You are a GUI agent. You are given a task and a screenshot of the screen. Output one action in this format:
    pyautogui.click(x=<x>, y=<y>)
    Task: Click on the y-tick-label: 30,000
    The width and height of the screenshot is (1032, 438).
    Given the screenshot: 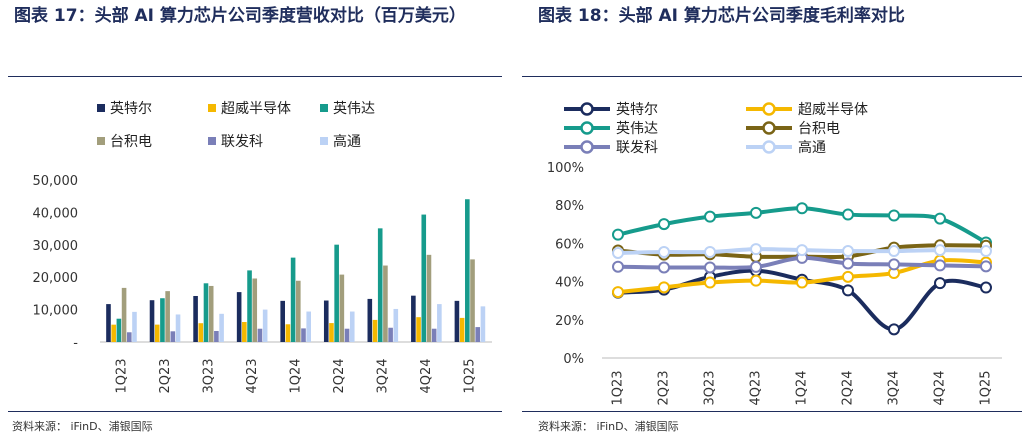 What is the action you would take?
    pyautogui.click(x=56, y=246)
    